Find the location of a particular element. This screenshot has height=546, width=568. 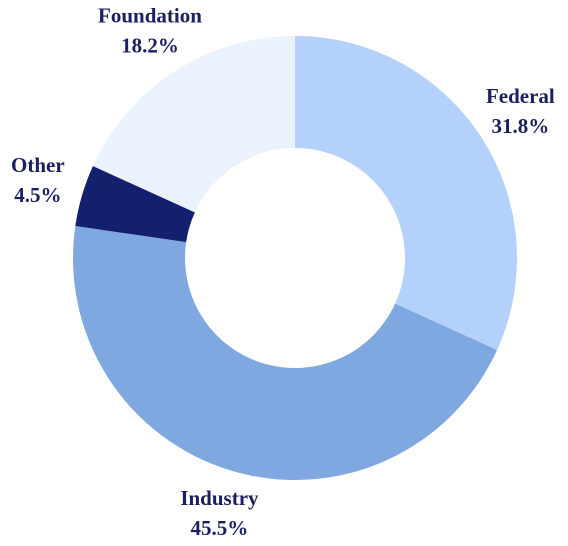

slice-label: Federal is located at coordinates (520, 96).